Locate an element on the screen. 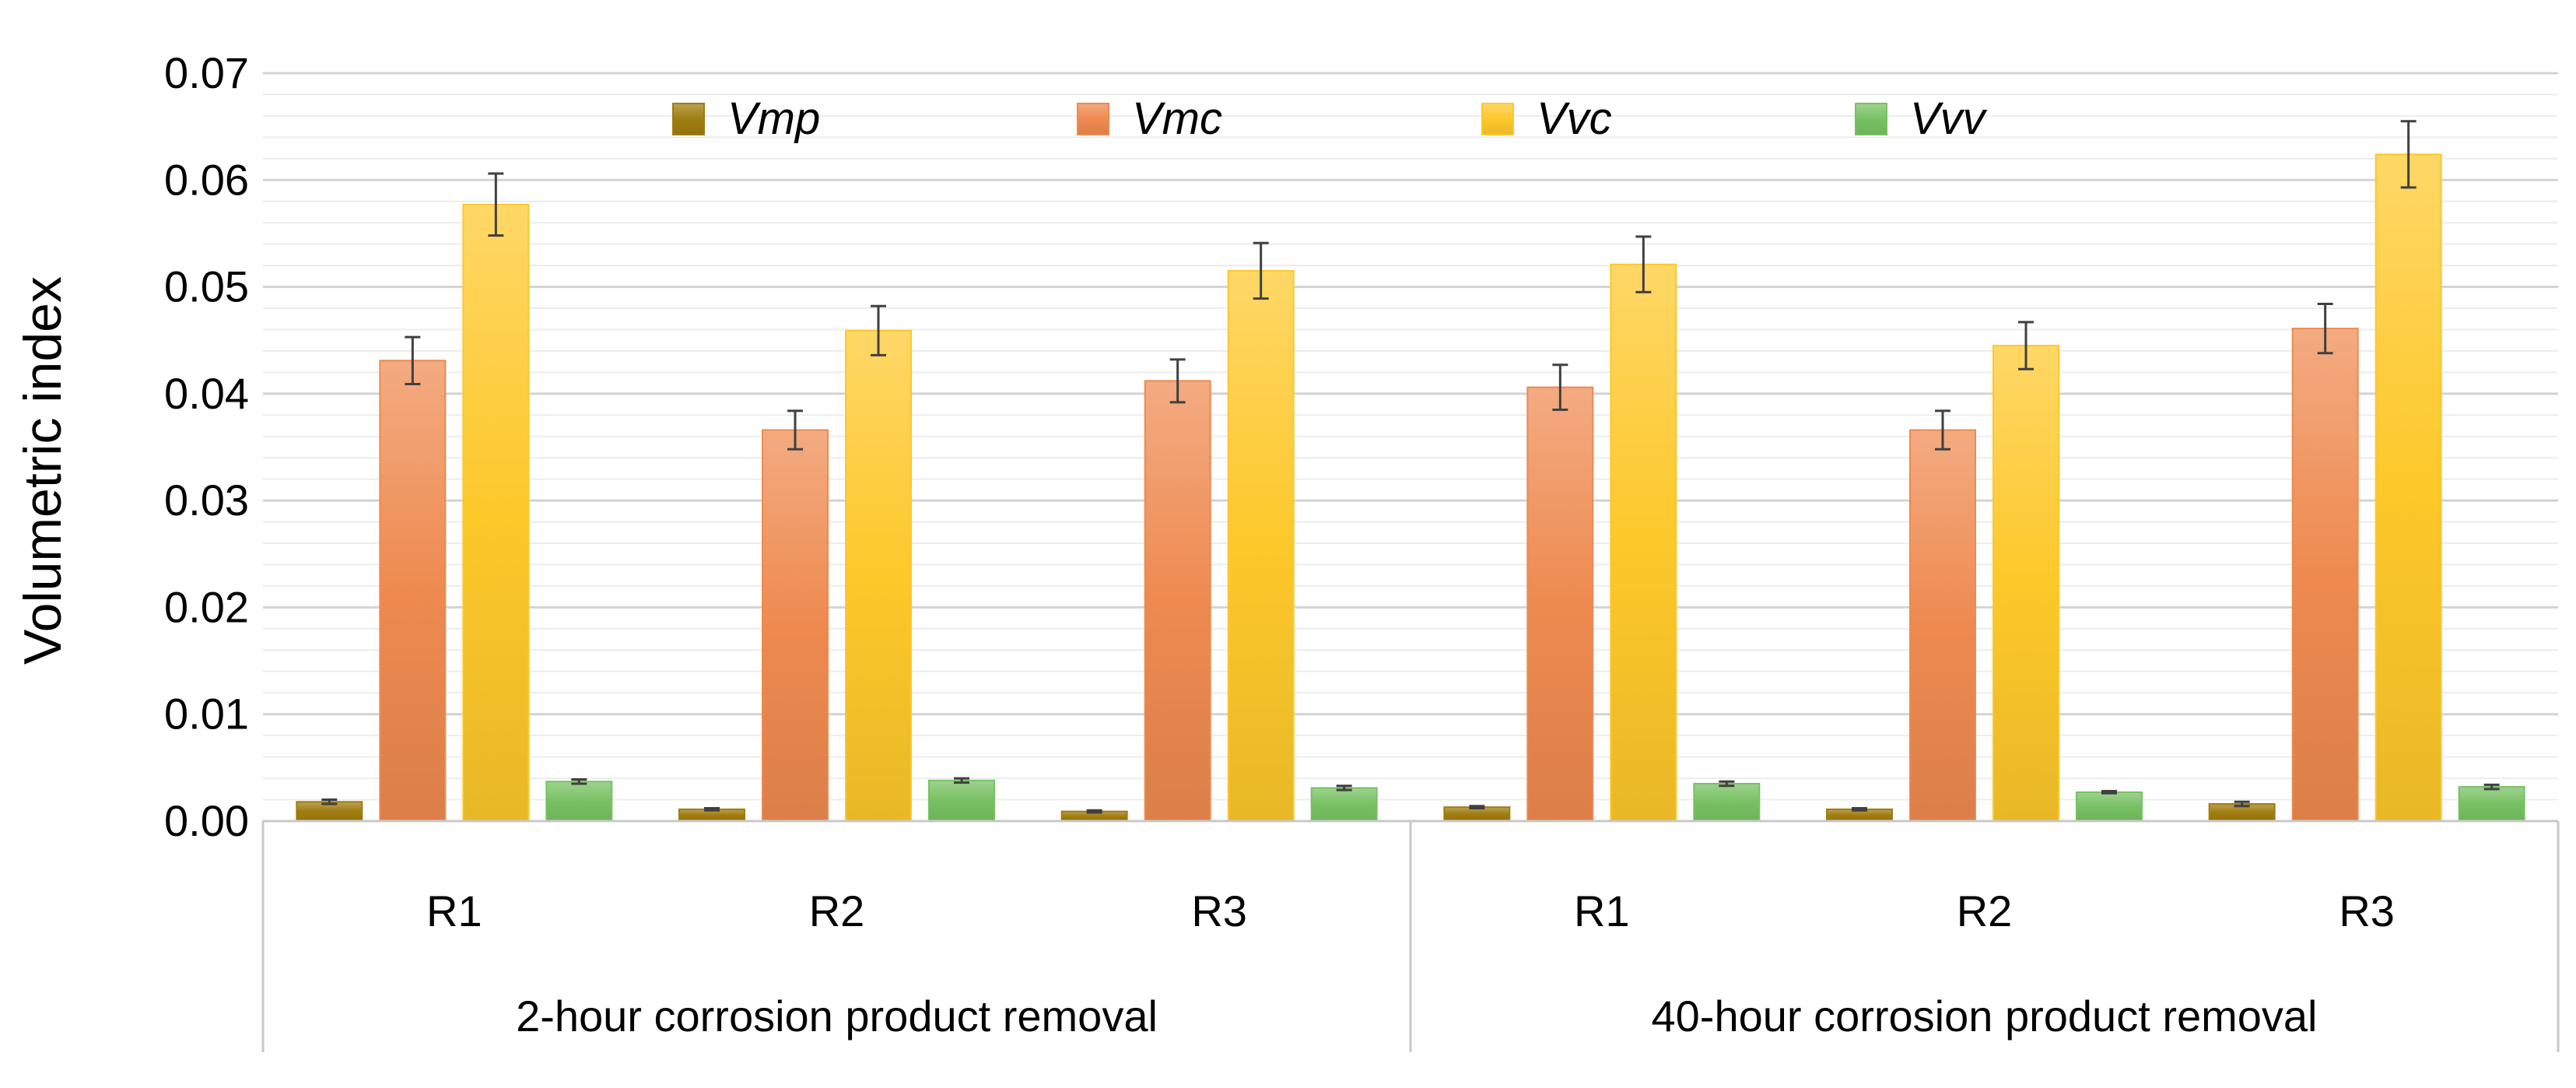 This screenshot has height=1088, width=2576. y-tick-label: 0.06 is located at coordinates (207, 179).